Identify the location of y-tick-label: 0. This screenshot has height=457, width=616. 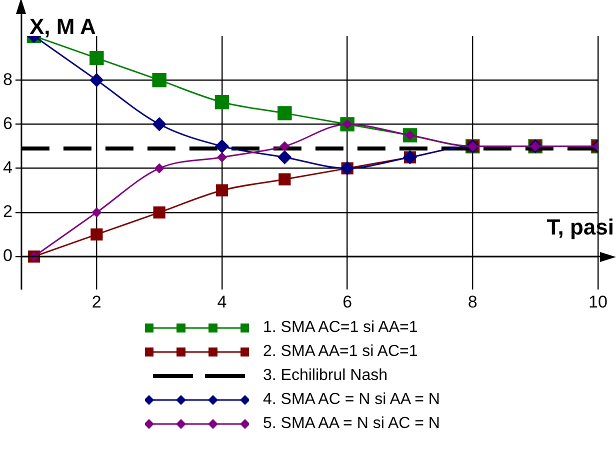
(7, 256).